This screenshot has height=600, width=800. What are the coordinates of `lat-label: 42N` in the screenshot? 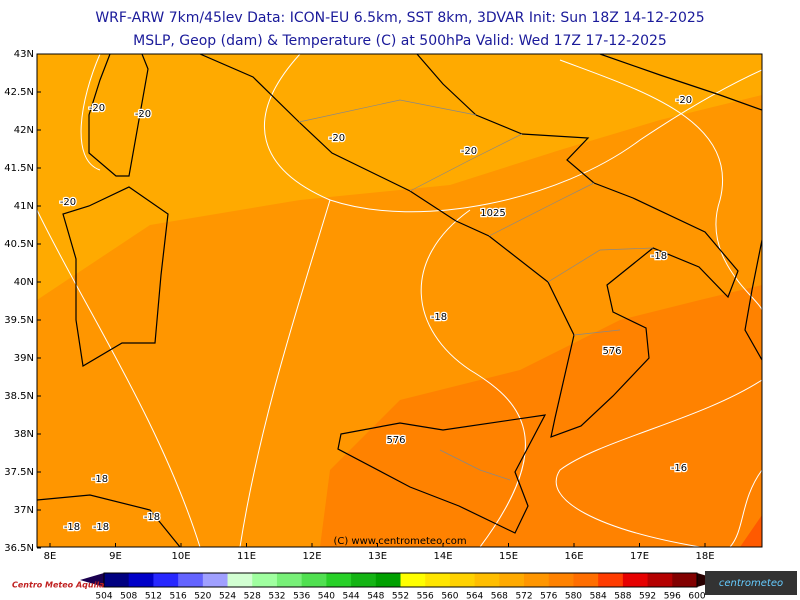 It's located at (24, 130).